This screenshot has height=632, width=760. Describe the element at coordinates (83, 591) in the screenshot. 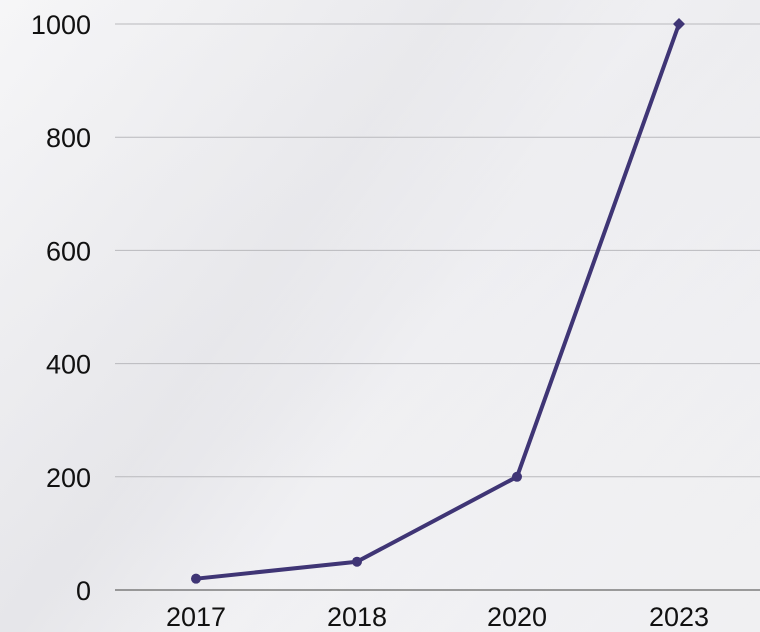

I see `y-tick-label: 0` at that location.